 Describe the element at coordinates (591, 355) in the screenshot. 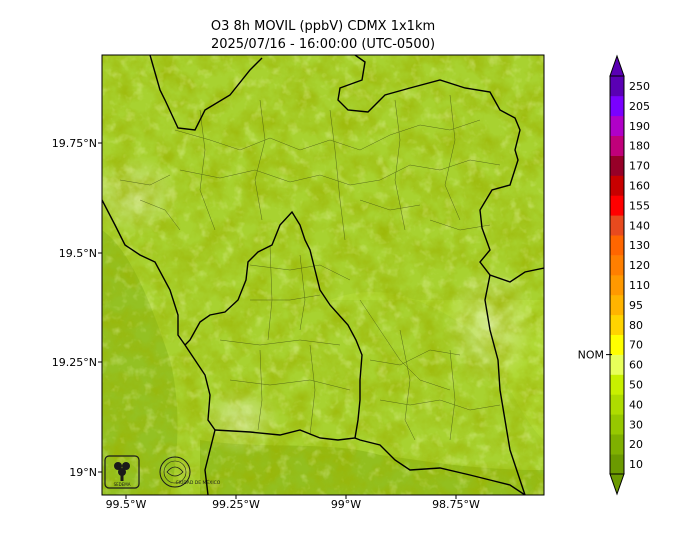

I see `nom-label: NOM` at that location.